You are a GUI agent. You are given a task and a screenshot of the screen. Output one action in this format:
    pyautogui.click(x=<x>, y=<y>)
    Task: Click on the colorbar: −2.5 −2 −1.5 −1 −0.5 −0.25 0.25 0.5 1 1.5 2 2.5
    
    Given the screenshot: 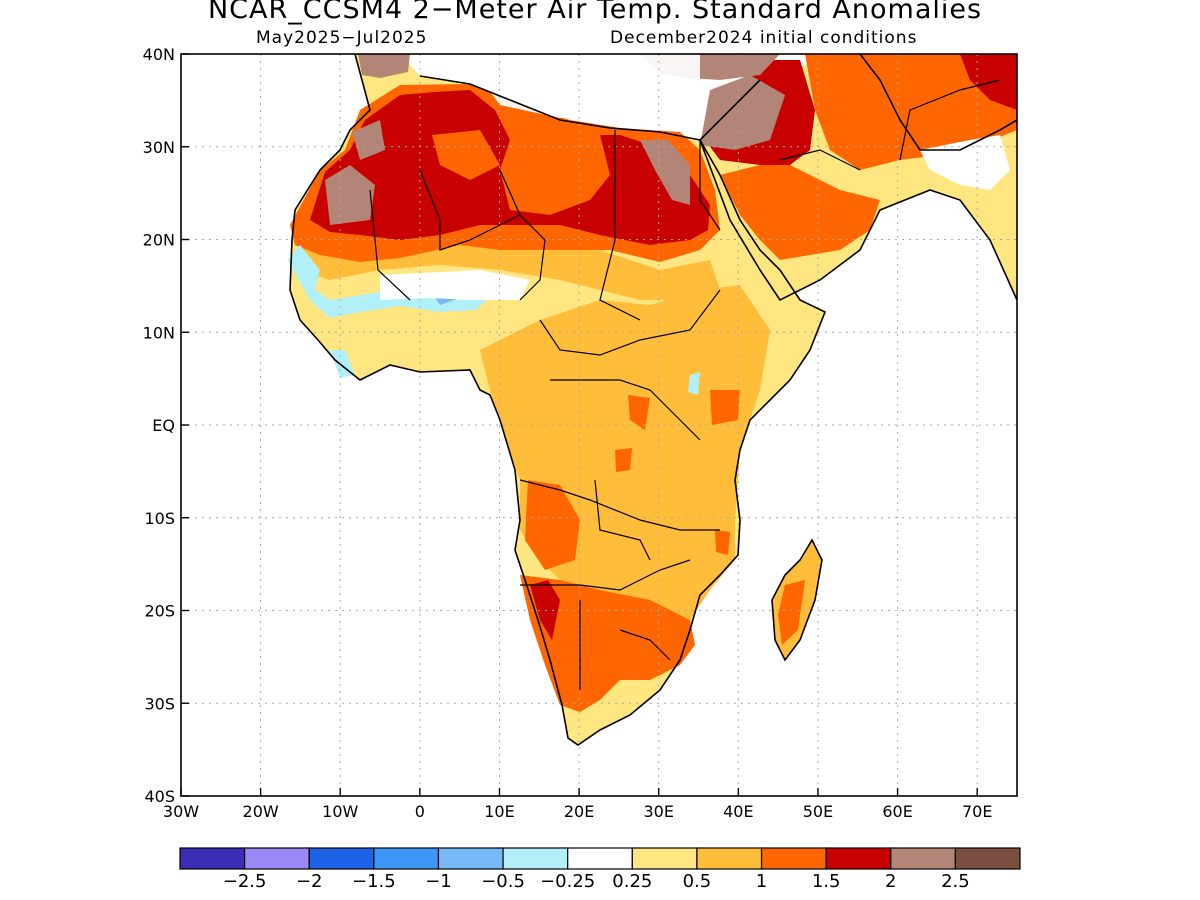 What is the action you would take?
    pyautogui.click(x=600, y=869)
    